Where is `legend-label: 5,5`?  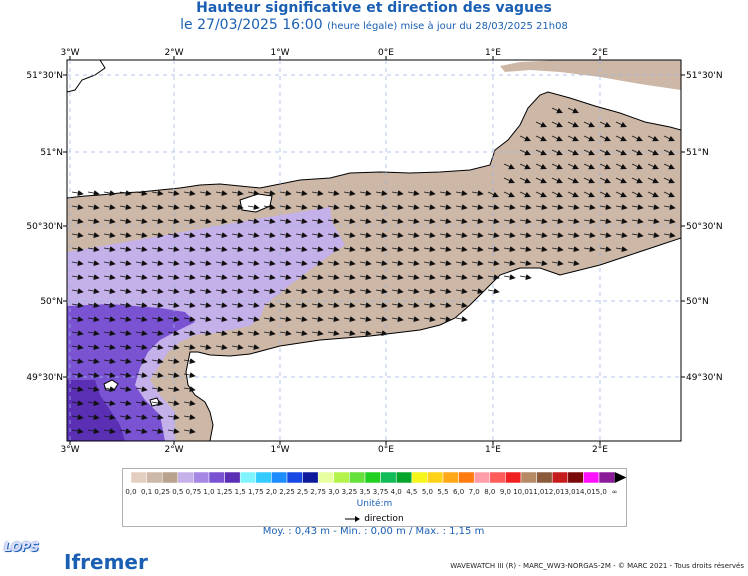 legend-label: 5,5 is located at coordinates (443, 492).